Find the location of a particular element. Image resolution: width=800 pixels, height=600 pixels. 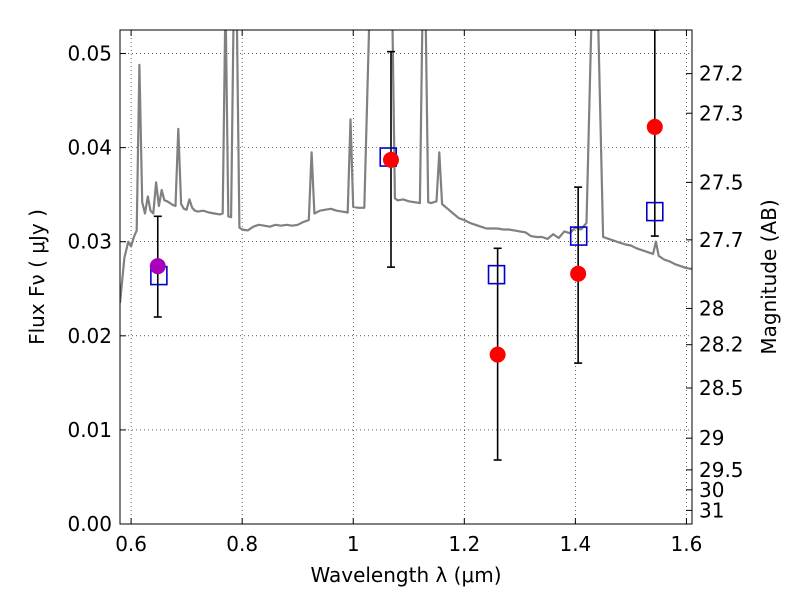

mag-tick-label: 27.3 is located at coordinates (721, 113).